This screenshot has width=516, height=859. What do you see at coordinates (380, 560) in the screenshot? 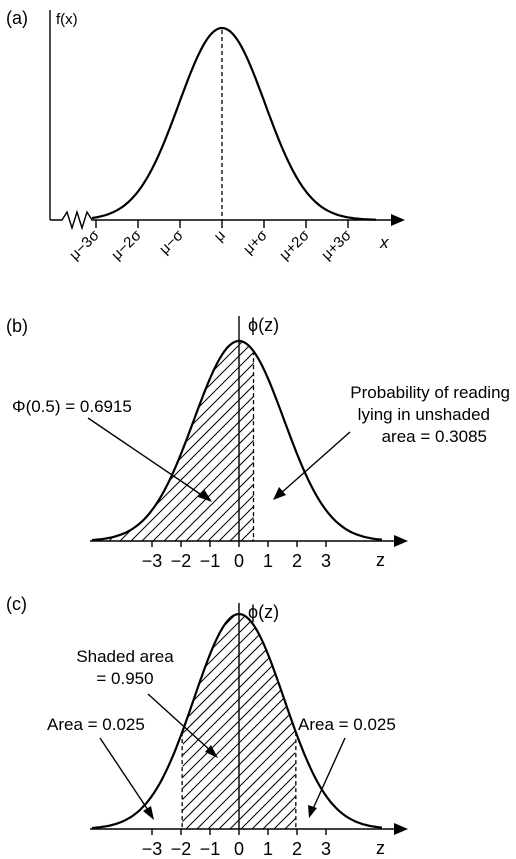
I see `panel-b-x-label: z` at bounding box center [380, 560].